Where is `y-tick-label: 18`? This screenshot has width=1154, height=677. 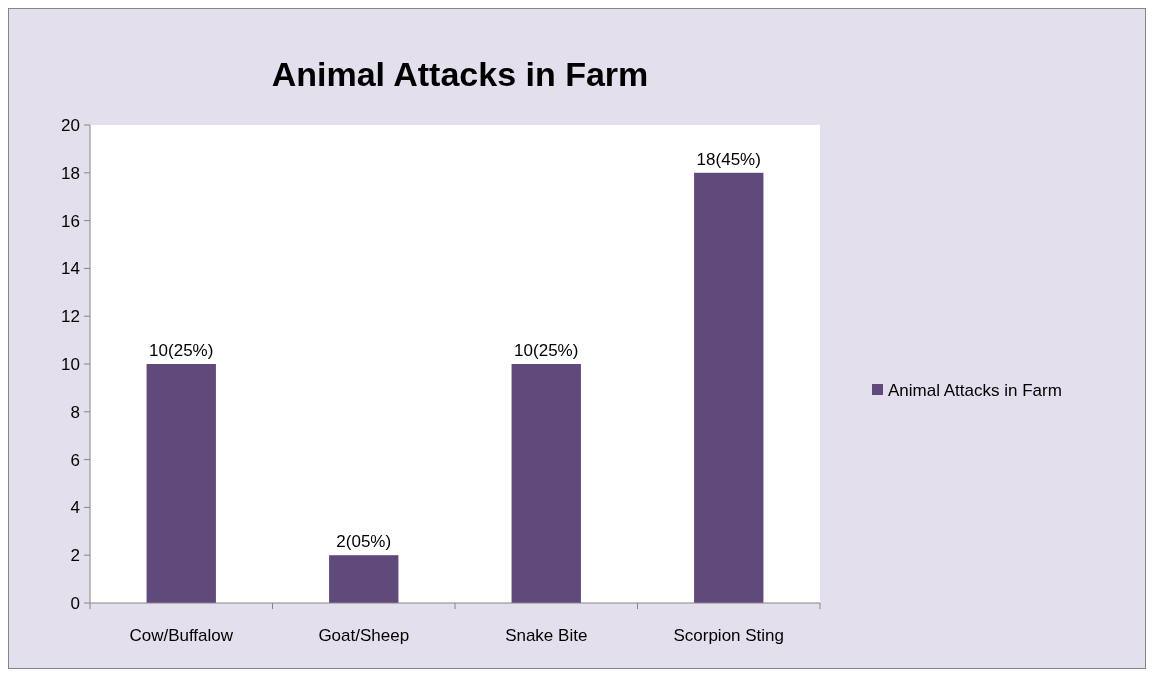 y-tick-label: 18 is located at coordinates (70, 173).